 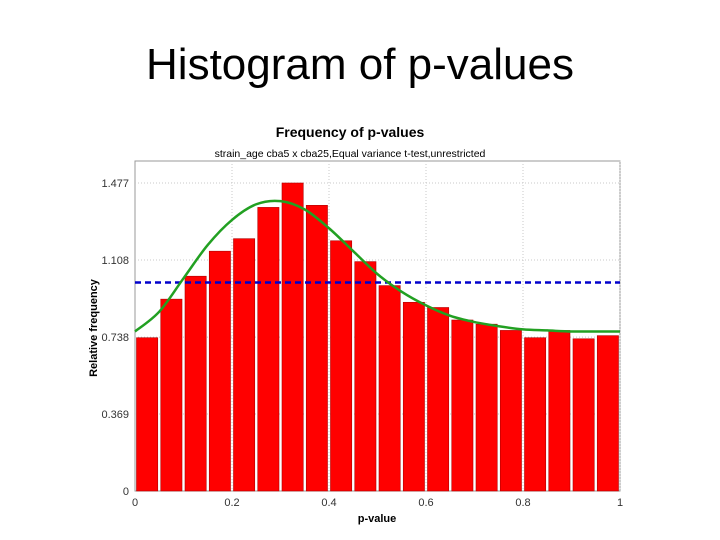 What do you see at coordinates (115, 261) in the screenshot?
I see `y-tick-label: 1.108` at bounding box center [115, 261].